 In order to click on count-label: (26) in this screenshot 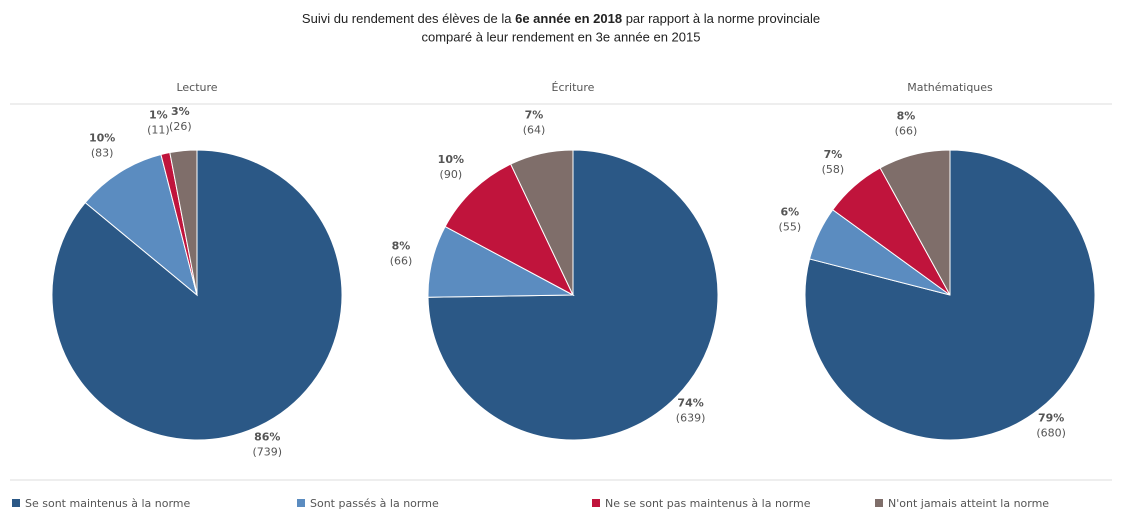, I will do `click(180, 126)`.